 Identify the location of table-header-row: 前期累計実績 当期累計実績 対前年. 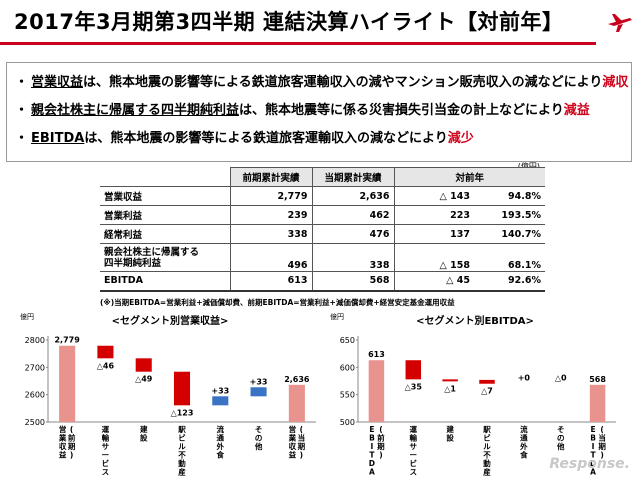
(322, 177).